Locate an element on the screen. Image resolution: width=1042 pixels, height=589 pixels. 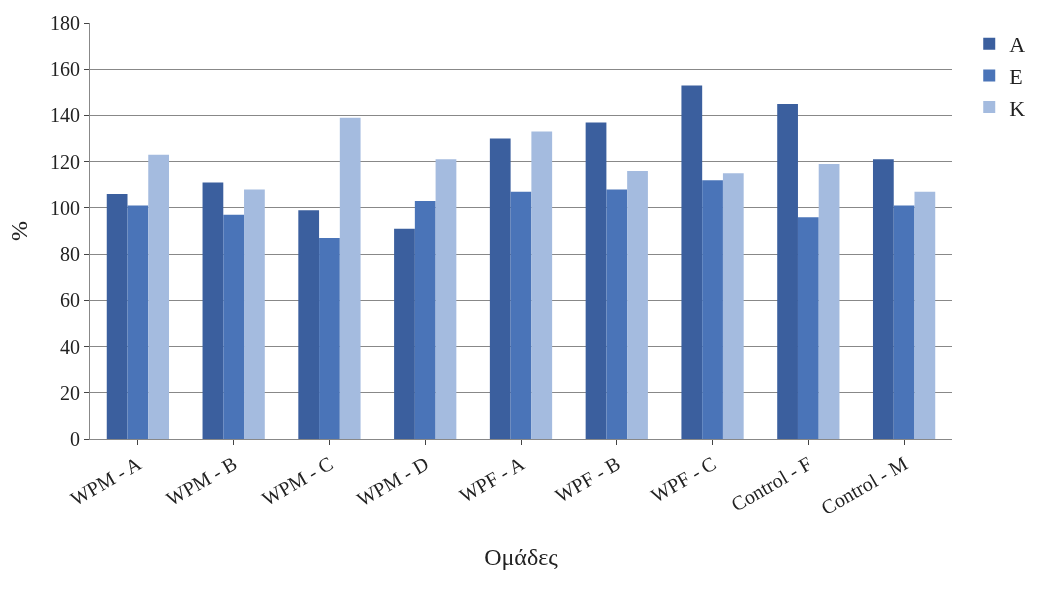
legend-label: E is located at coordinates (1016, 76).